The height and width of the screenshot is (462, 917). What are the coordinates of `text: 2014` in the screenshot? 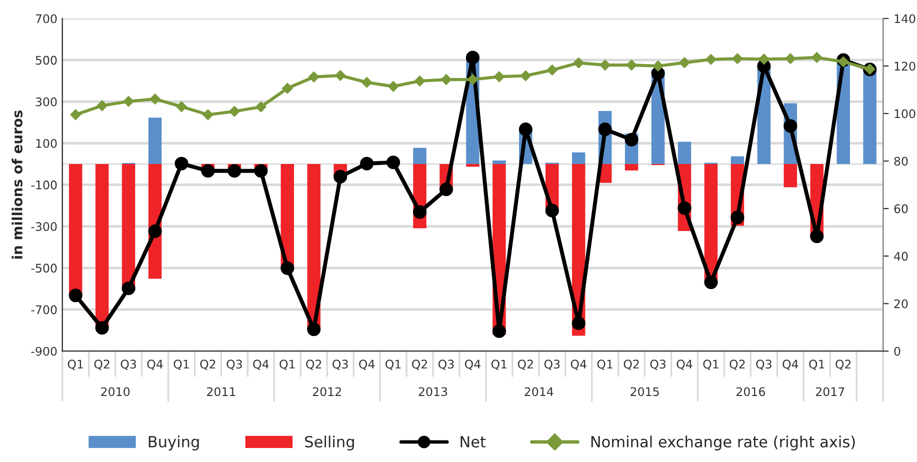 It's located at (539, 391).